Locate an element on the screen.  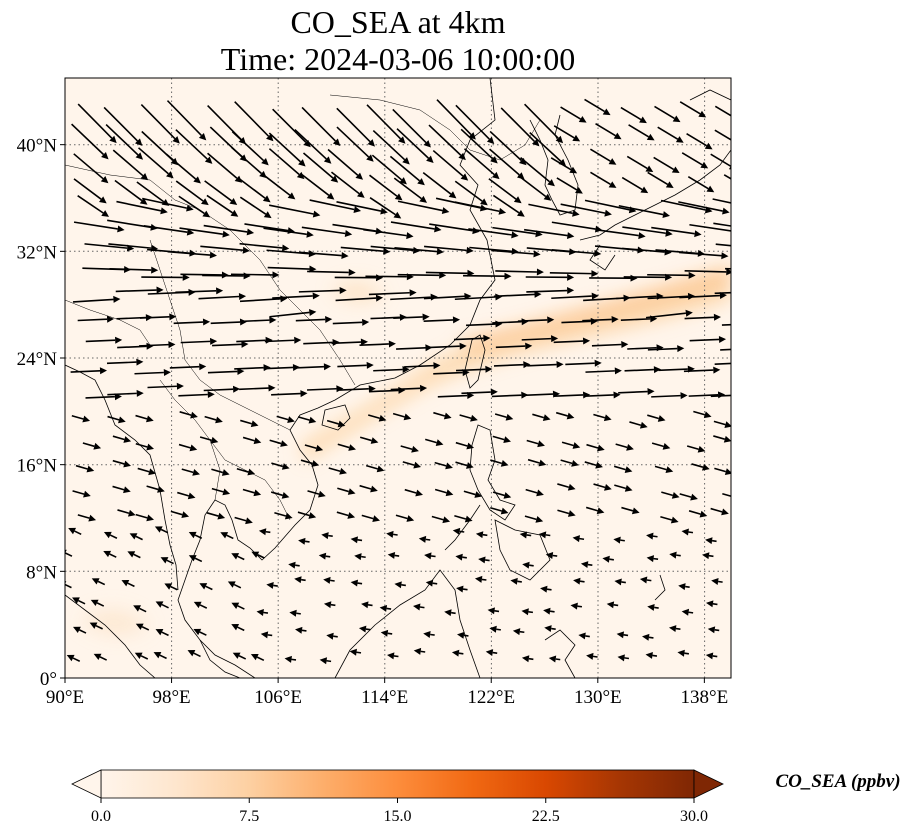
map-title-line2: Time: 2024-03-06 10:00:00 is located at coordinates (398, 59).